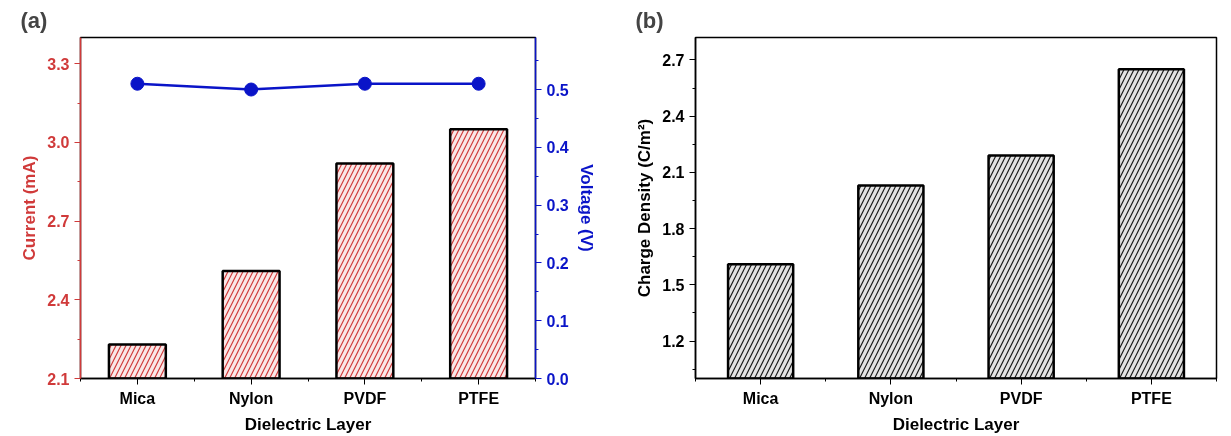 The image size is (1231, 436). I want to click on y-tick-label: 3.3, so click(58, 64).